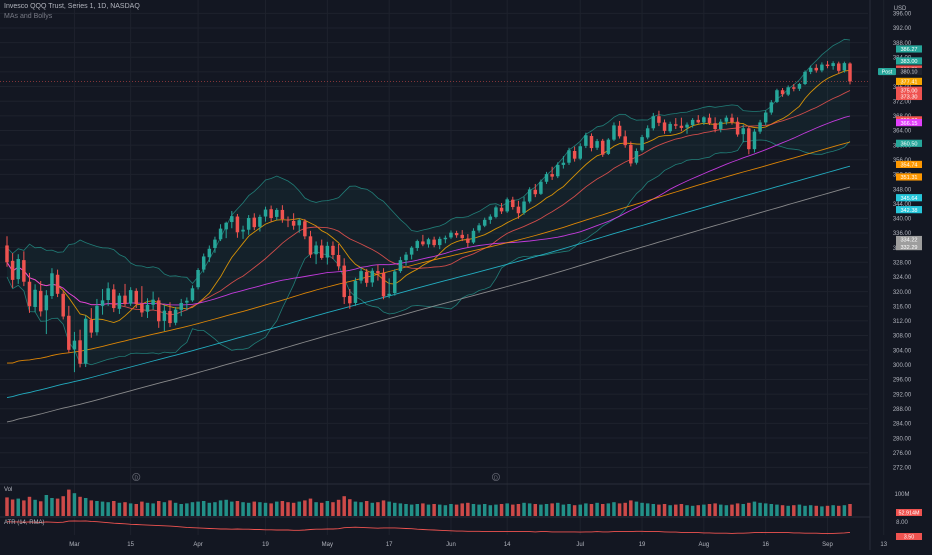 The height and width of the screenshot is (555, 932). I want to click on price-label: 354.74, so click(908, 166).